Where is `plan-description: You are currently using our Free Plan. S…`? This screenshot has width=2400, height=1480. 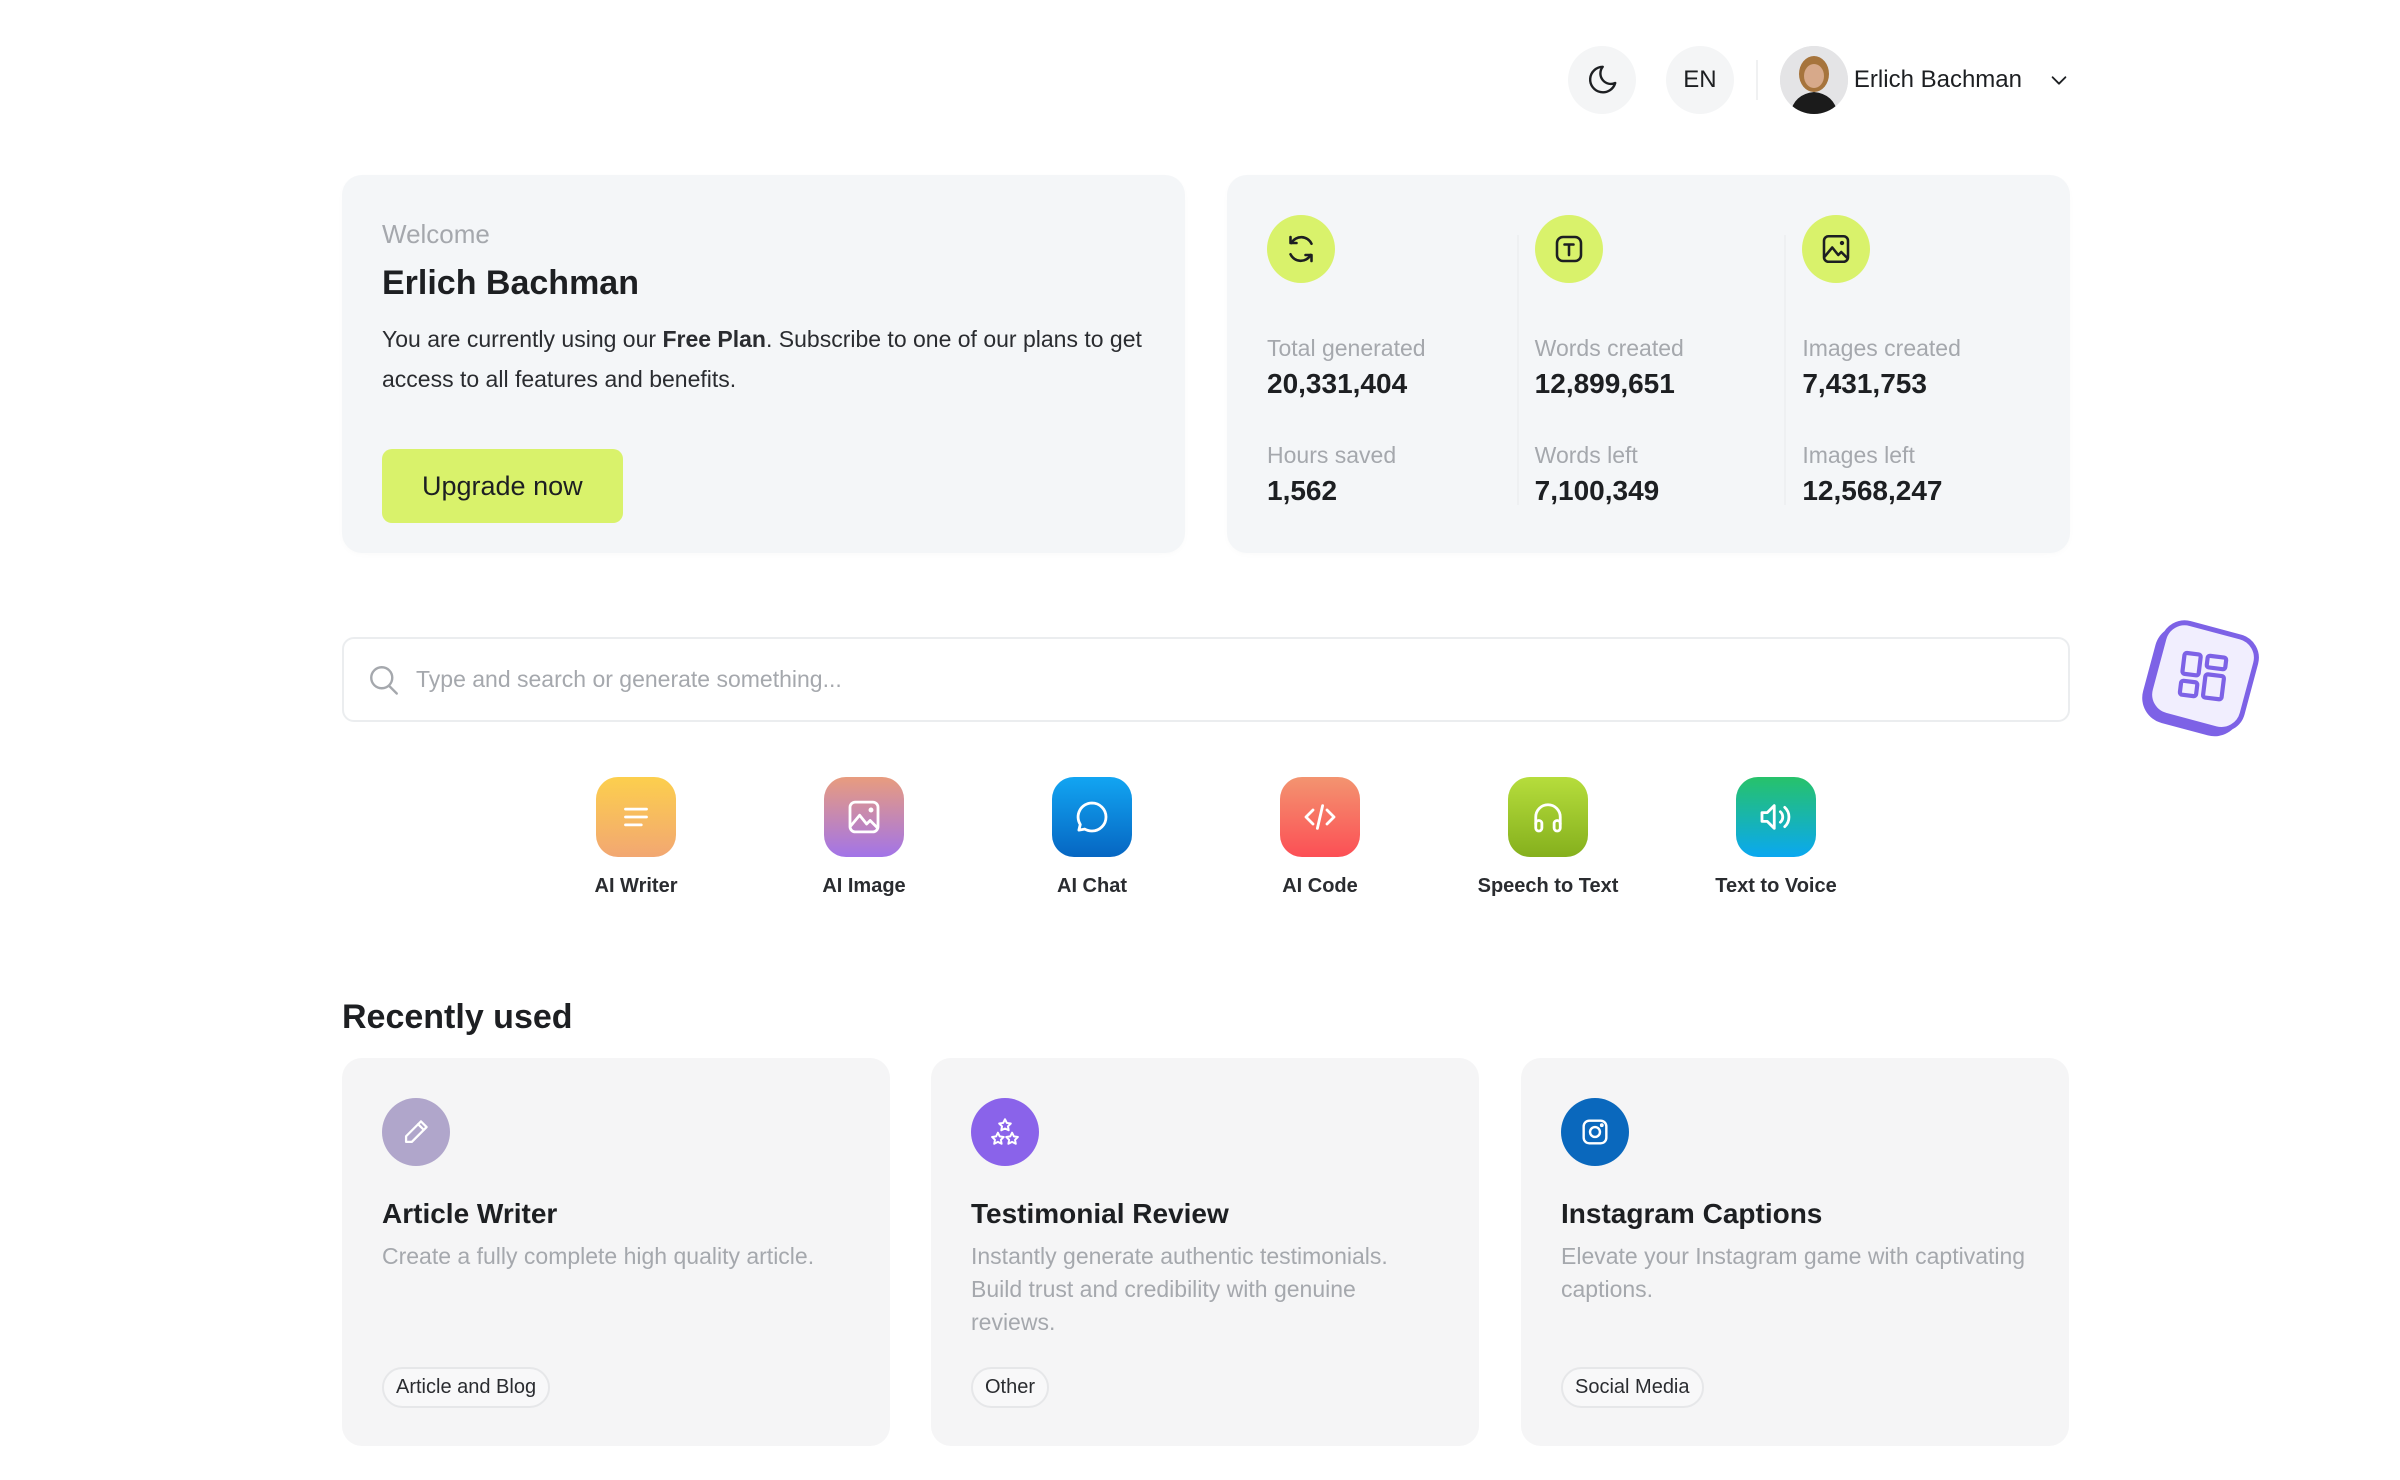
plan-description: You are currently using our Free Plan. S… is located at coordinates (762, 359).